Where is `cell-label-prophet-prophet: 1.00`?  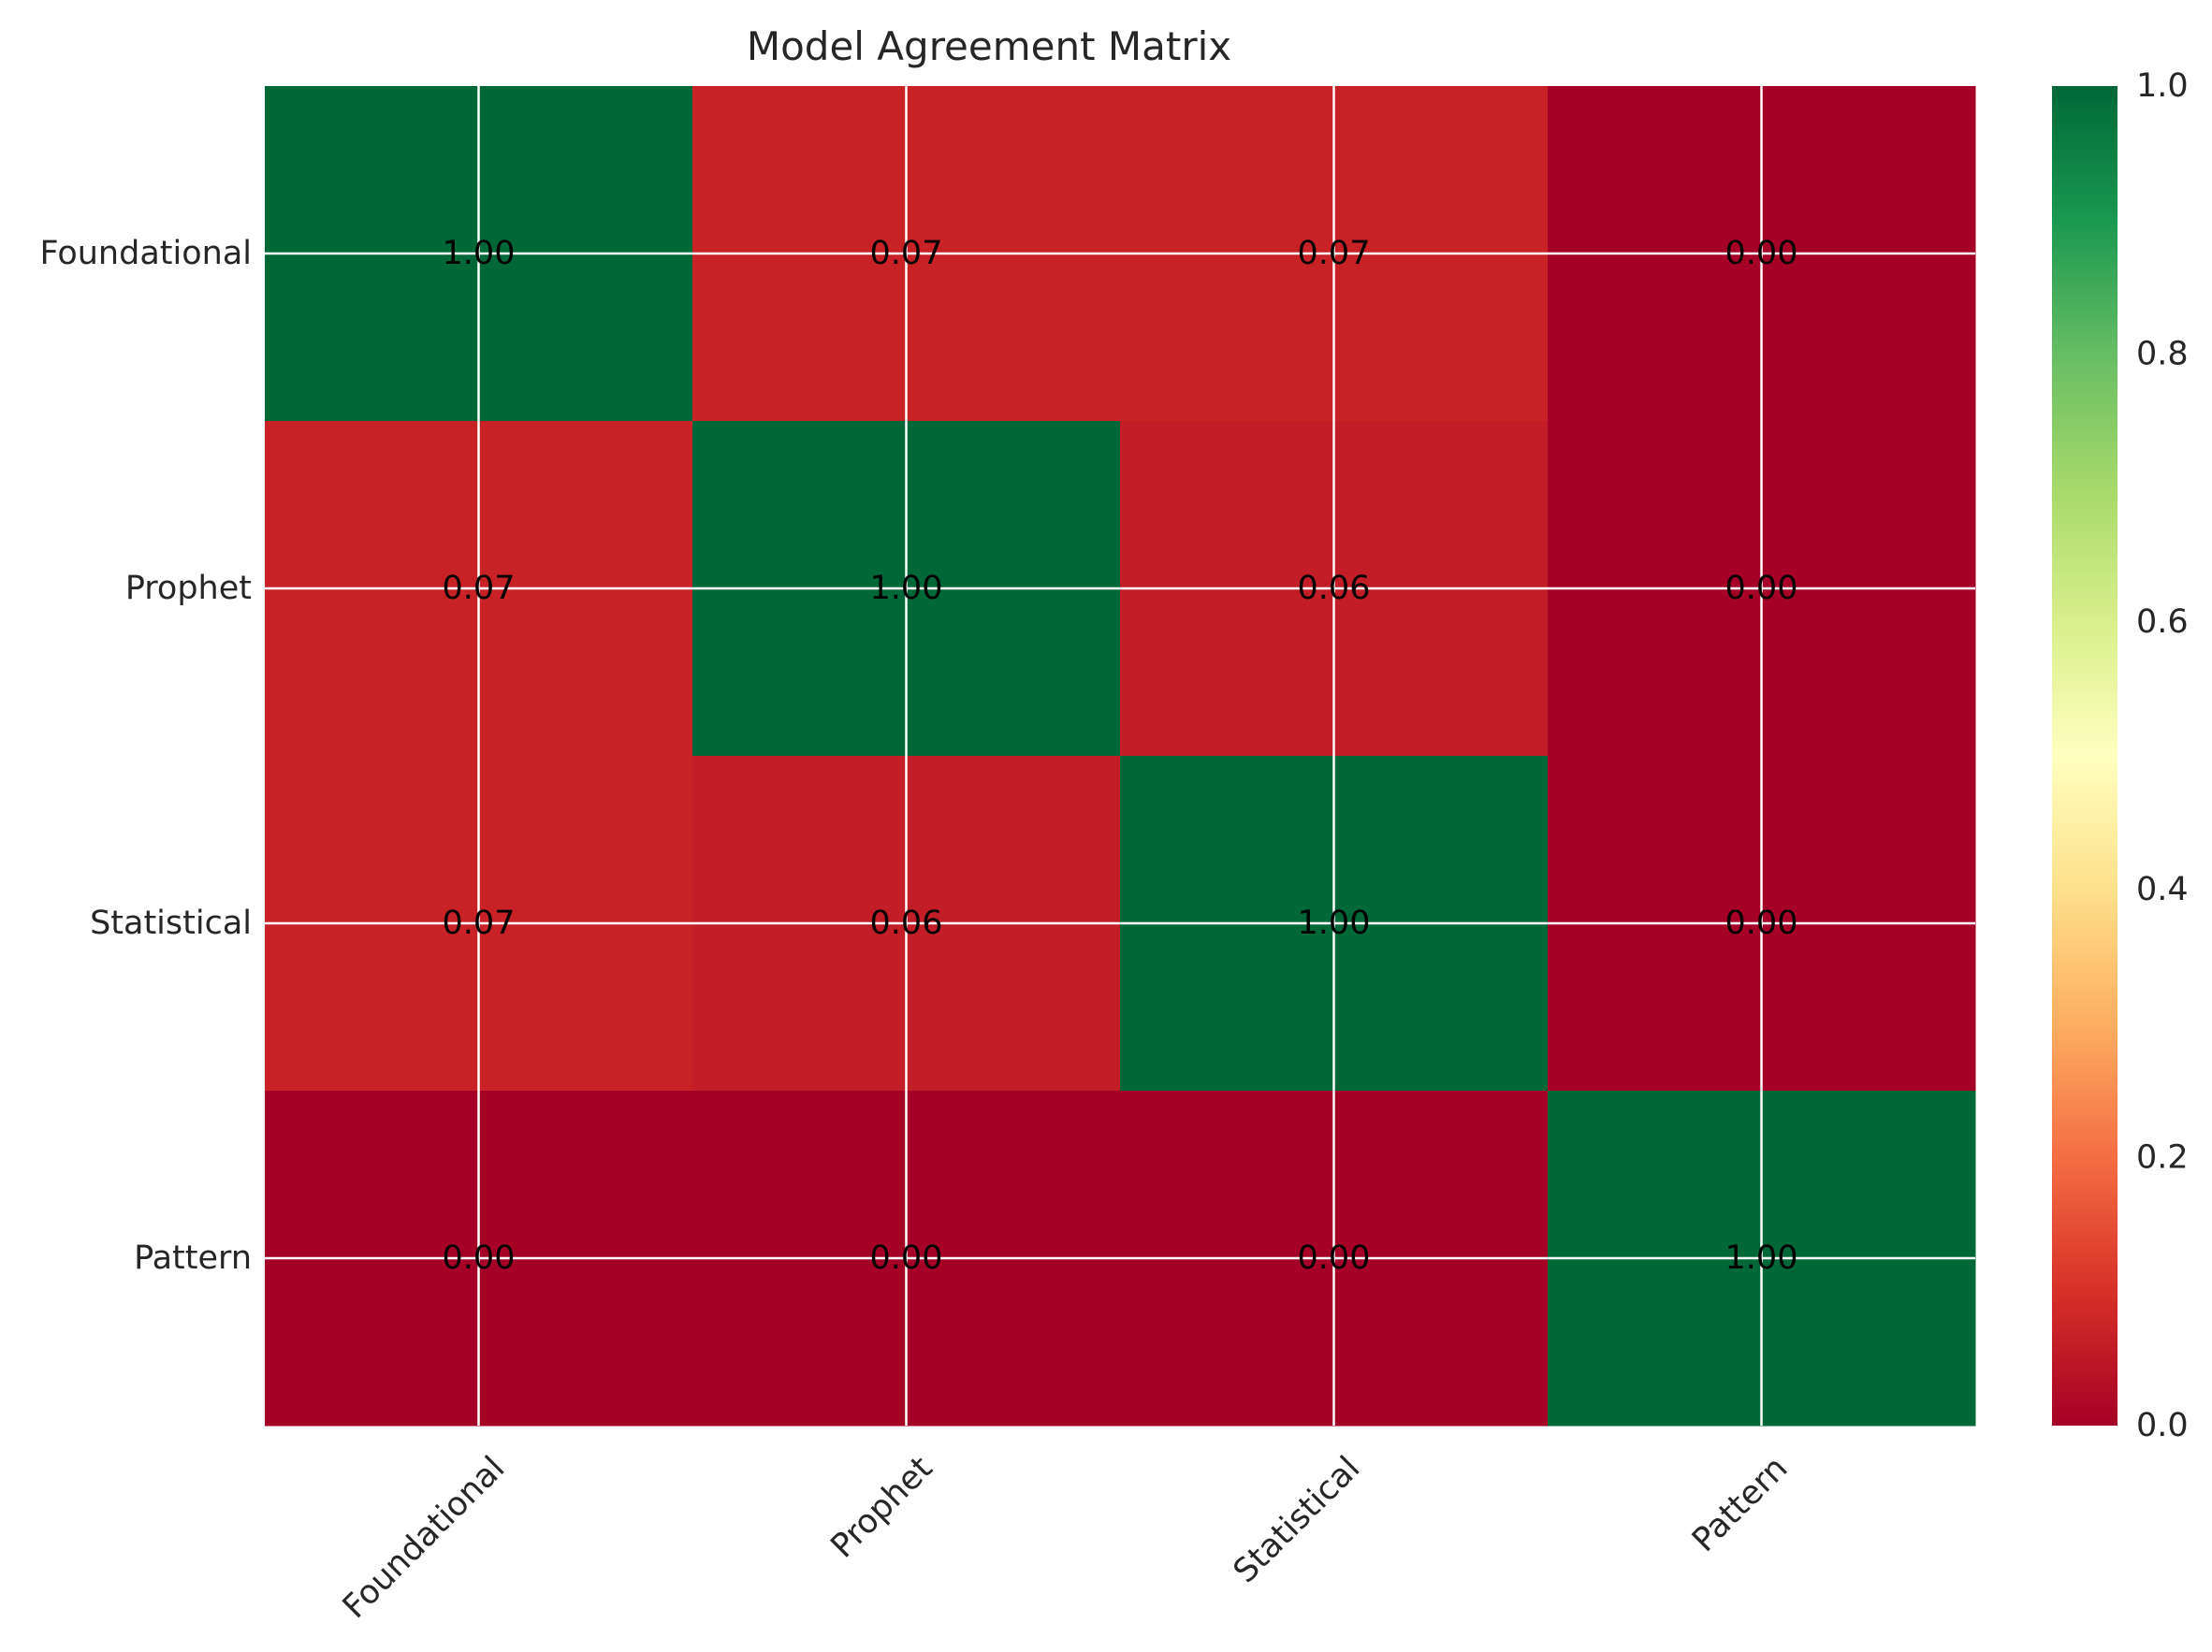 cell-label-prophet-prophet: 1.00 is located at coordinates (906, 588).